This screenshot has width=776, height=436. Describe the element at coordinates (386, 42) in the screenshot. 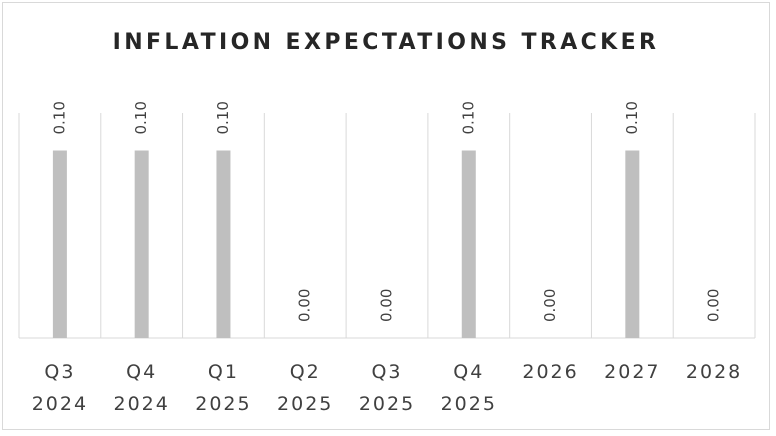

I see `chart-title: INFLATION EXPECTATIONS TRACKER` at that location.